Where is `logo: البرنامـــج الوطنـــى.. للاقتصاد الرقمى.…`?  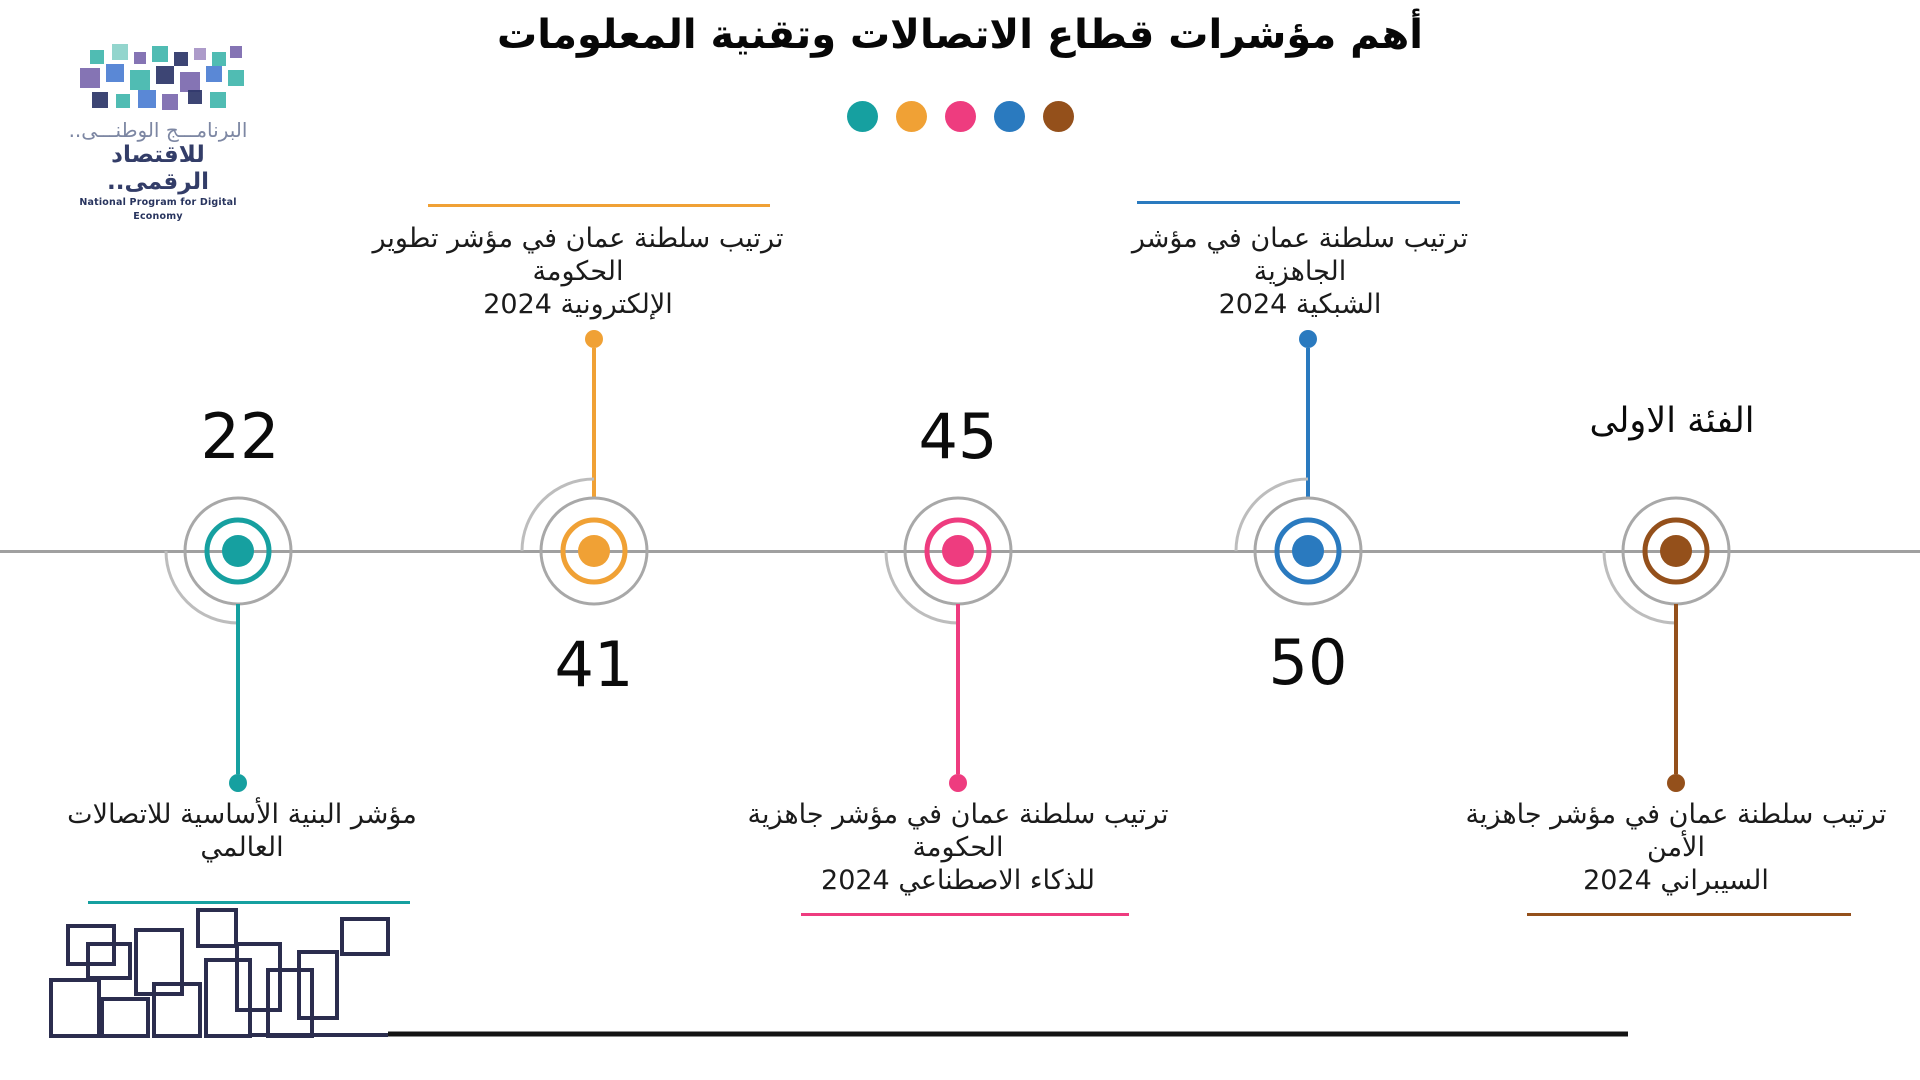 logo: البرنامـــج الوطنـــى.. للاقتصاد الرقمى.… is located at coordinates (158, 134).